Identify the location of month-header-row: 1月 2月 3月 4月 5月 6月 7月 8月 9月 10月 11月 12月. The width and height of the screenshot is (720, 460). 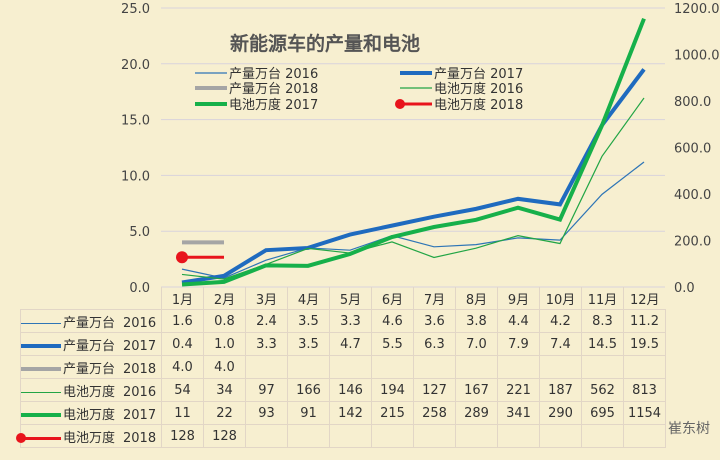
(343, 298).